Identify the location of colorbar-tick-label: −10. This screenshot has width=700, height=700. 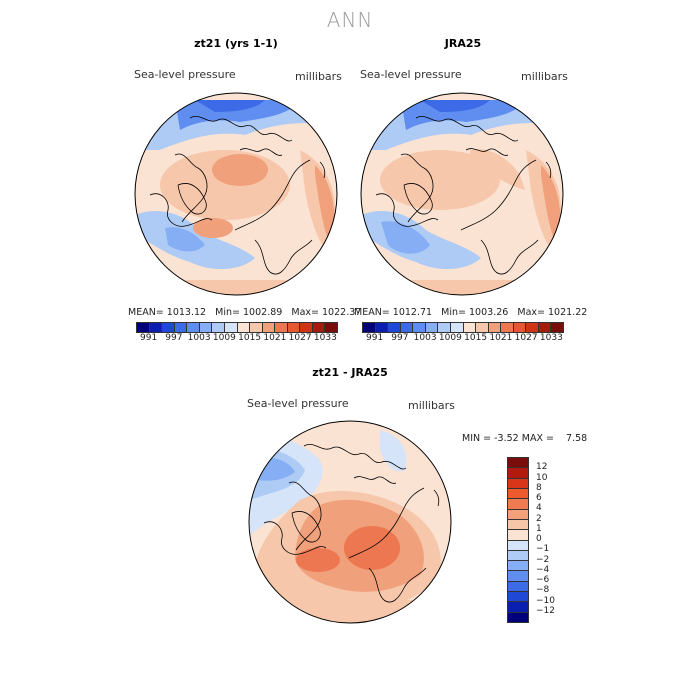
(545, 600).